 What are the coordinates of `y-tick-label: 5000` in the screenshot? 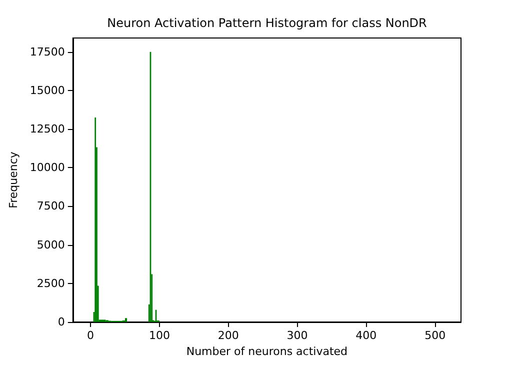 It's located at (50, 245).